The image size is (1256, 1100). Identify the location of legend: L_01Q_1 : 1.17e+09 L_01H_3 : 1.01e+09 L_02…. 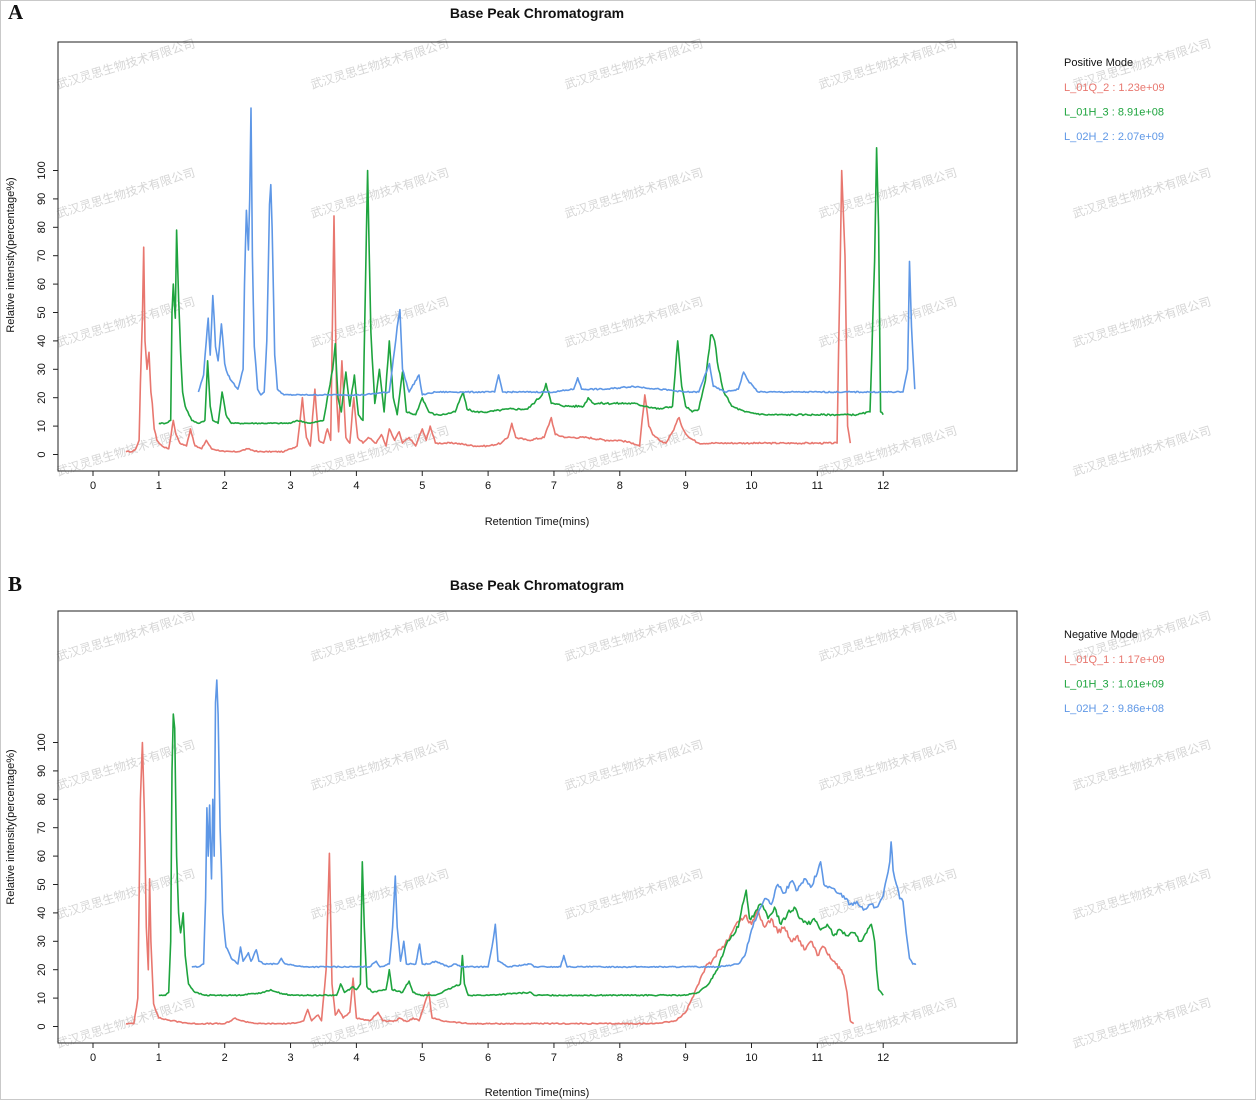
(1114, 684).